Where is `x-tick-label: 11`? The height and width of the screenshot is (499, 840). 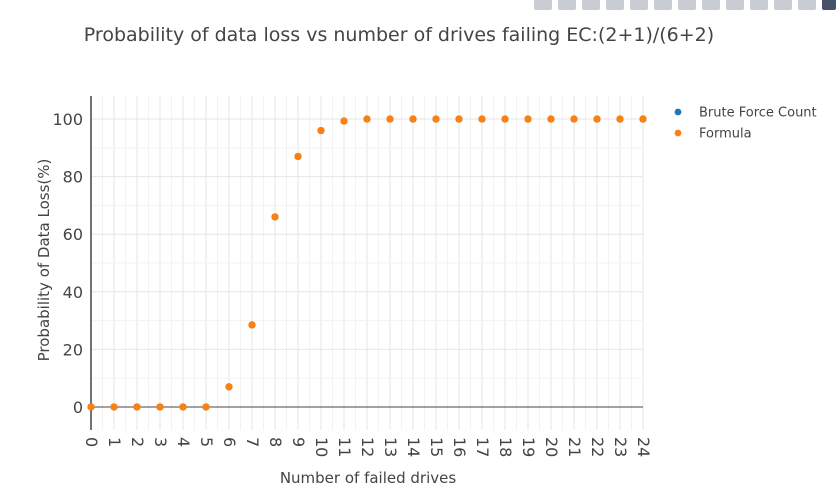
x-tick-label: 11 is located at coordinates (344, 447).